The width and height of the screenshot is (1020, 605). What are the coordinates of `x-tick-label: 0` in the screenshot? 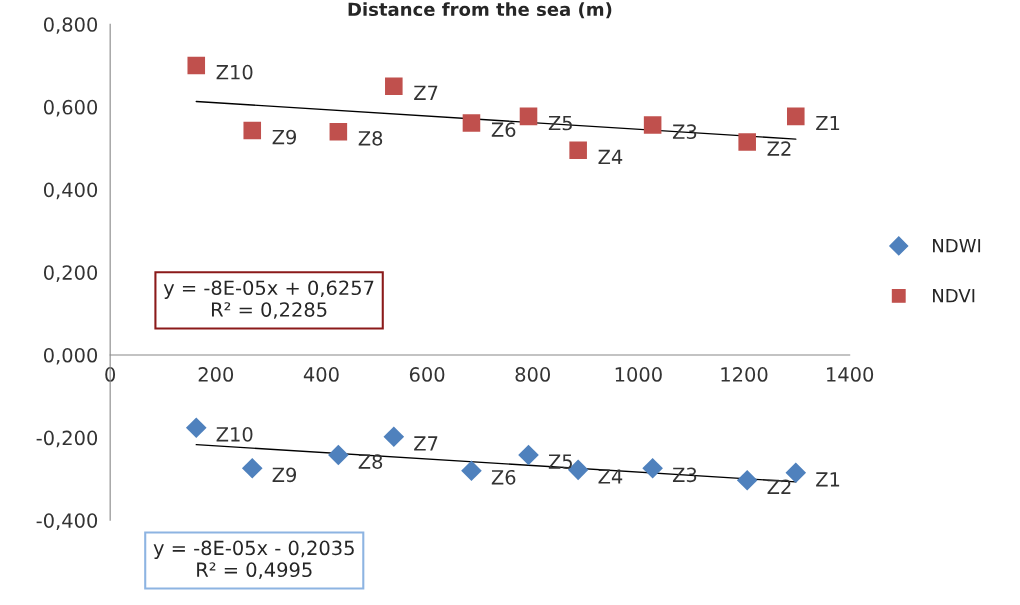 It's located at (110, 374).